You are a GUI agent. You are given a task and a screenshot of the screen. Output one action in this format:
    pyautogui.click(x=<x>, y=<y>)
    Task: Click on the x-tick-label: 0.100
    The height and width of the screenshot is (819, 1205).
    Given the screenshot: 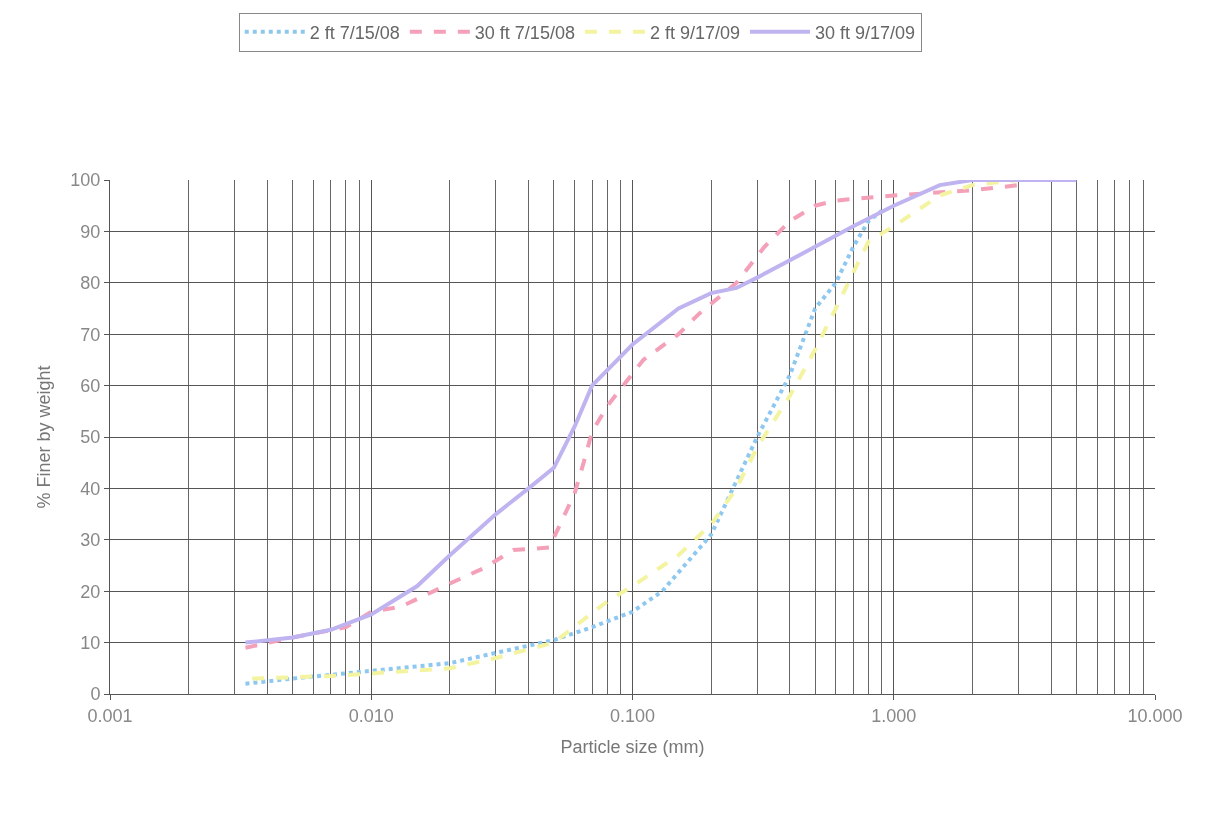 What is the action you would take?
    pyautogui.click(x=632, y=715)
    